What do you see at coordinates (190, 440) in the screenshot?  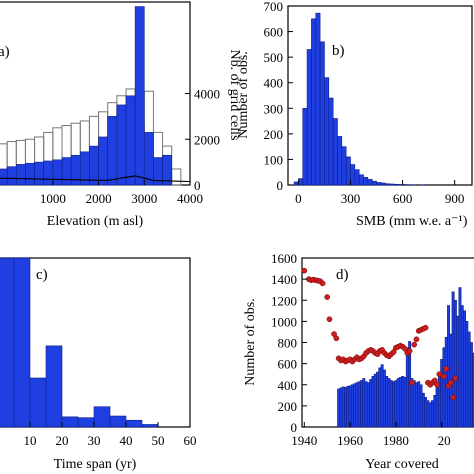 I see `panel-c-xtick-label: 60` at bounding box center [190, 440].